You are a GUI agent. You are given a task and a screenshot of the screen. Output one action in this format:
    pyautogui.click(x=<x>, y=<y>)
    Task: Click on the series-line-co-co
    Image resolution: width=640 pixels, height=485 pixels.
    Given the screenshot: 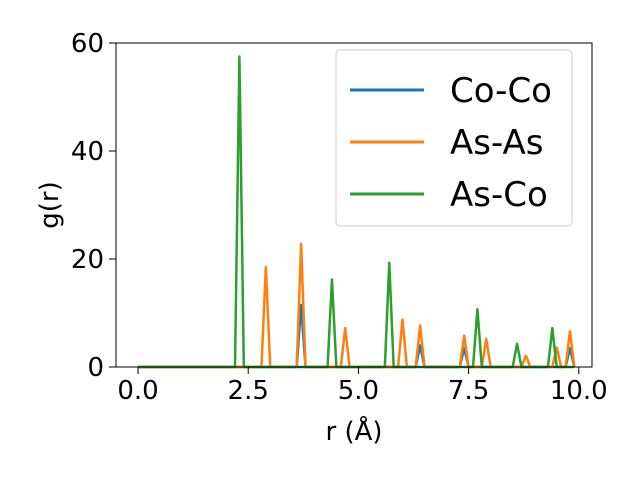 What is the action you would take?
    pyautogui.click(x=357, y=336)
    